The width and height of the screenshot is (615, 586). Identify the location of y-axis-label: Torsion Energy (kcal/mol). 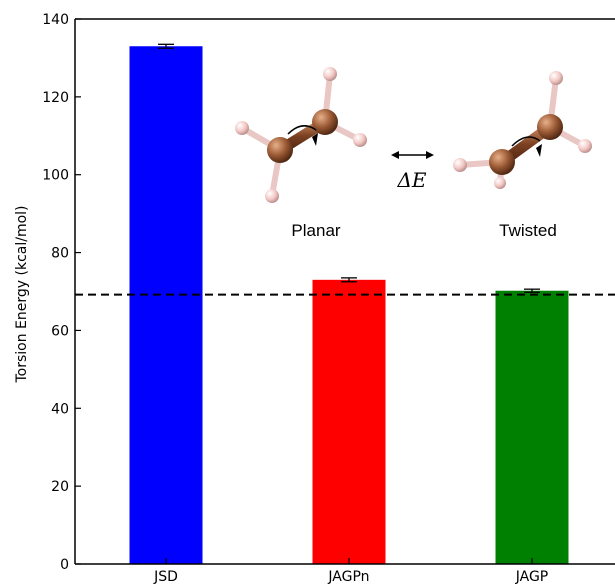
(22, 294).